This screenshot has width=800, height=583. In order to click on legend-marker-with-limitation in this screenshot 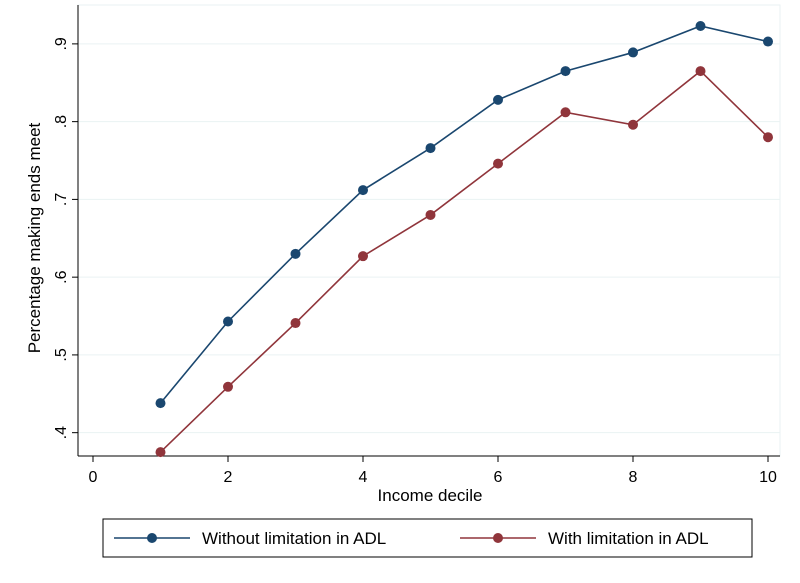, I will do `click(498, 538)`.